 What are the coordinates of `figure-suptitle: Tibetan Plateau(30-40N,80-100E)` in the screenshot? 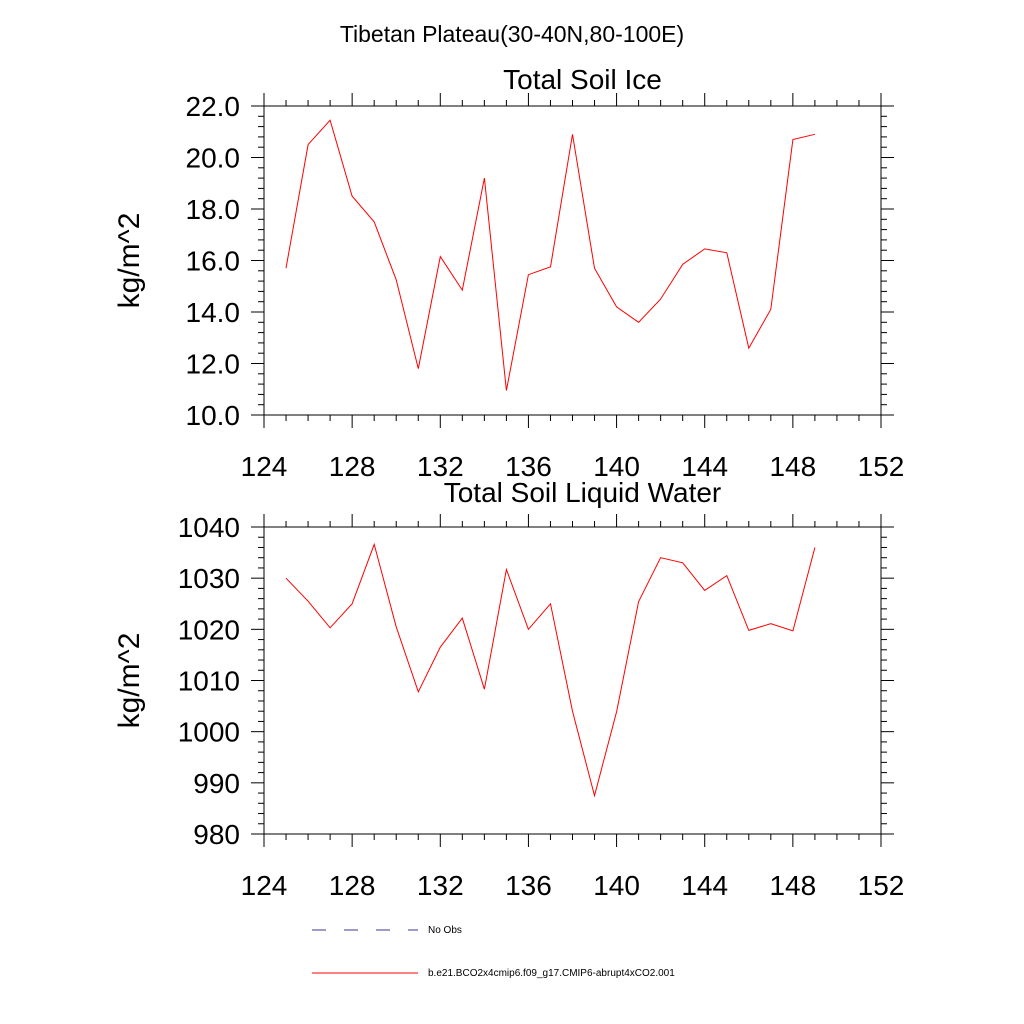 It's located at (512, 34).